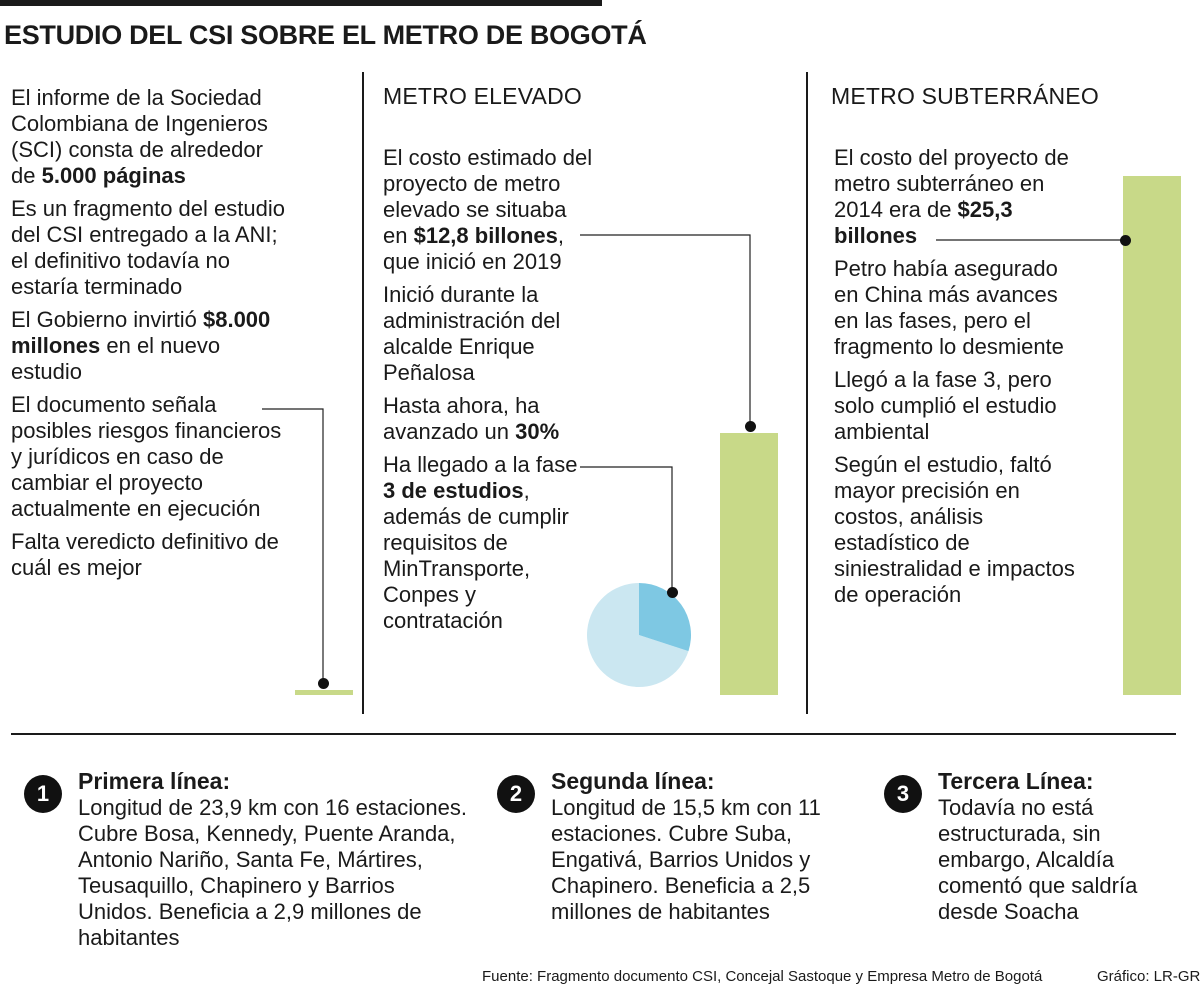 The height and width of the screenshot is (993, 1200). Describe the element at coordinates (633, 781) in the screenshot. I see `line-title: Segunda línea:` at that location.